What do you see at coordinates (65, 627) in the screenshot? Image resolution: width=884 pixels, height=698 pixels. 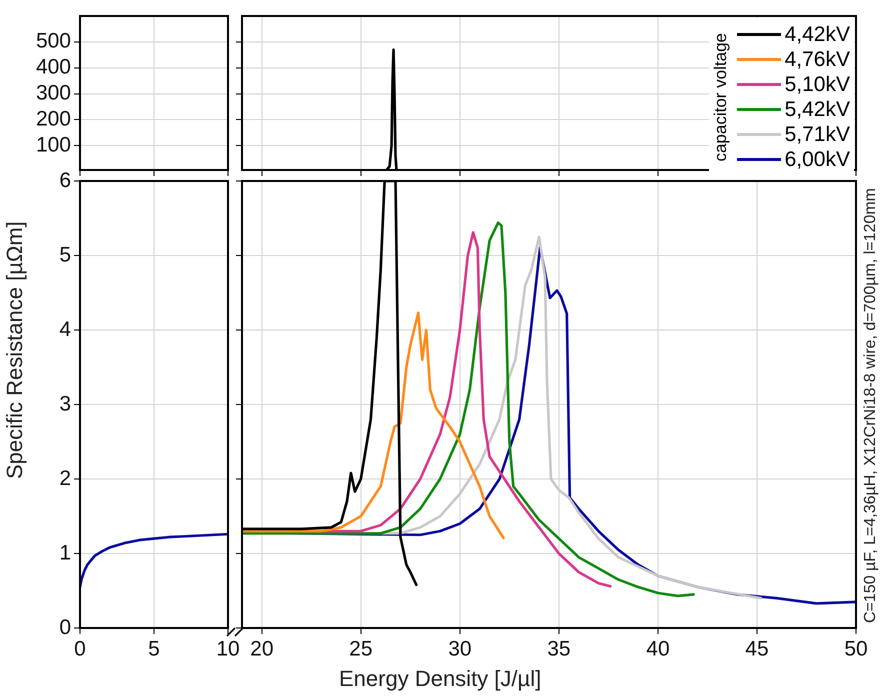 I see `y-tick-label: 0` at bounding box center [65, 627].